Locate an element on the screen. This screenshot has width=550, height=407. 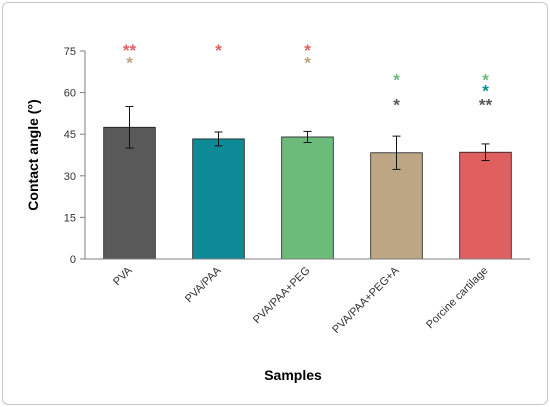
x-tick-label: PVA is located at coordinates (123, 276).